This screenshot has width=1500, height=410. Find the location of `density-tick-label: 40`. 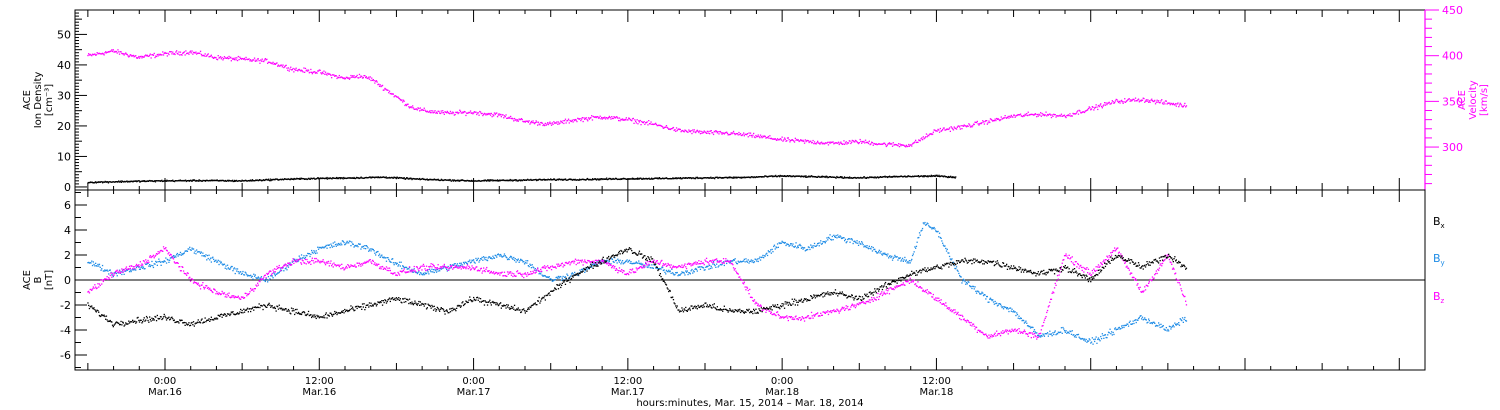

density-tick-label: 40 is located at coordinates (64, 65).